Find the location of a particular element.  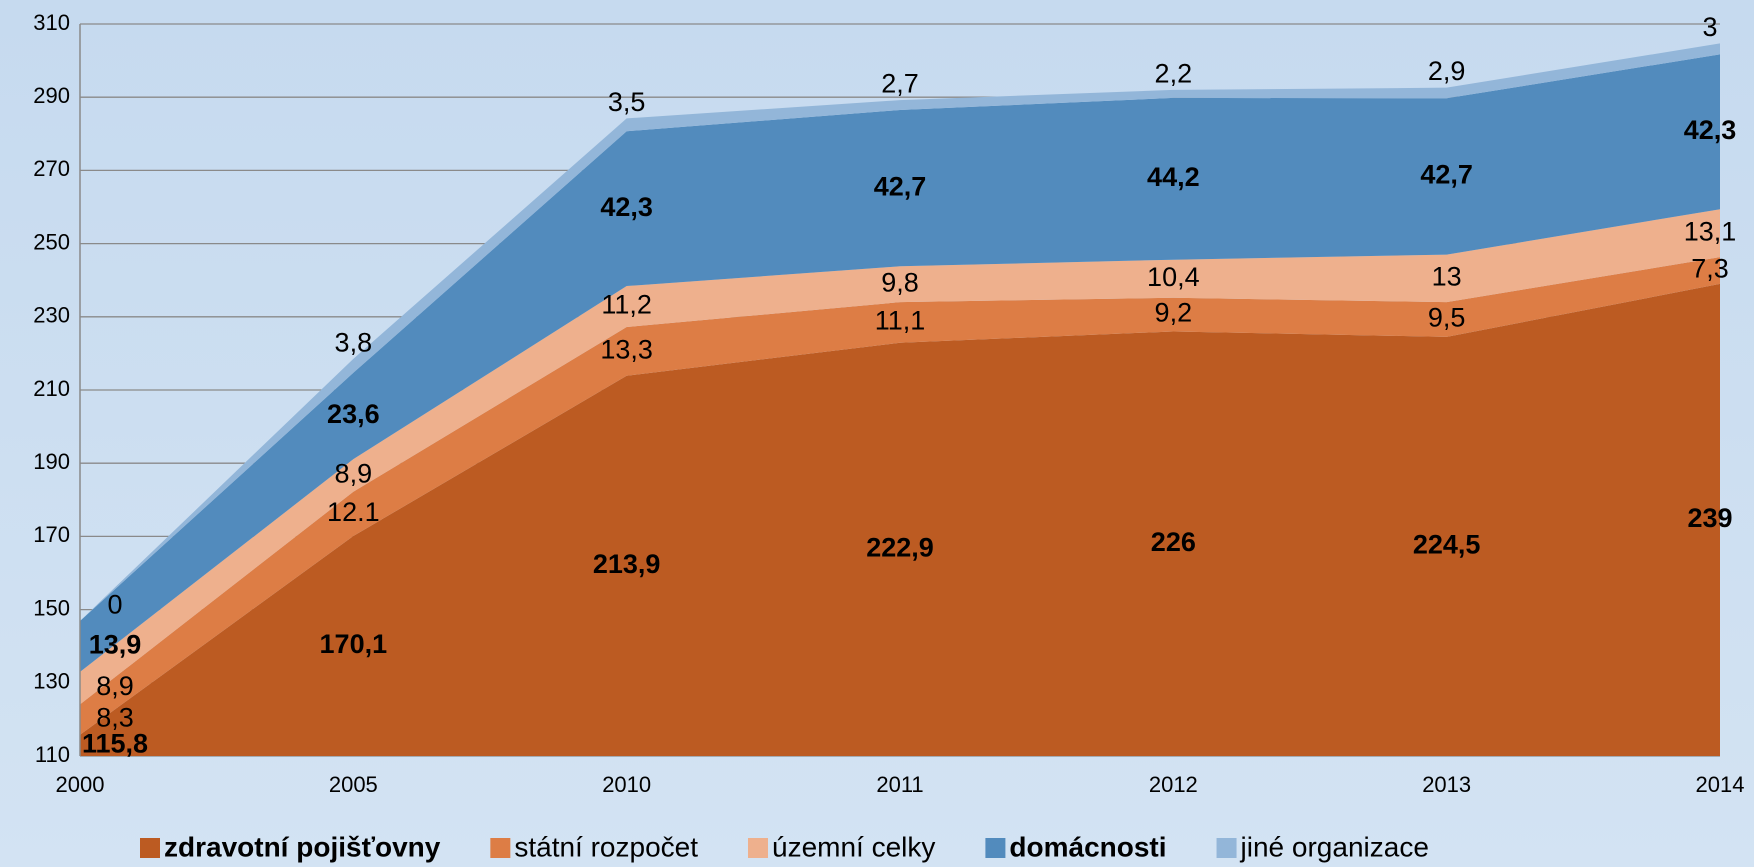

data-label: 170,1 is located at coordinates (354, 644).